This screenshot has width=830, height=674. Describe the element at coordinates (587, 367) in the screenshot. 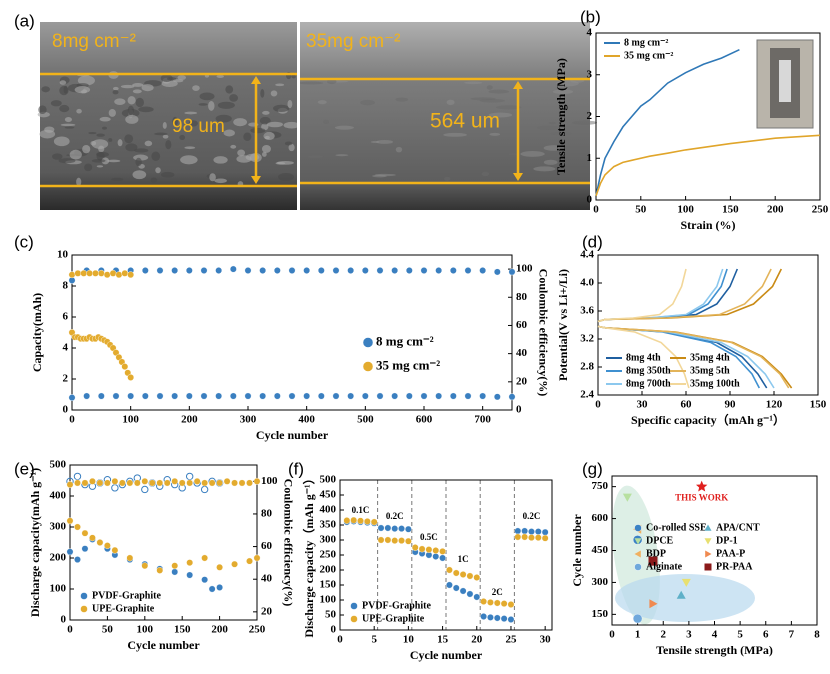

I see `y-tick-label: 2.8` at that location.